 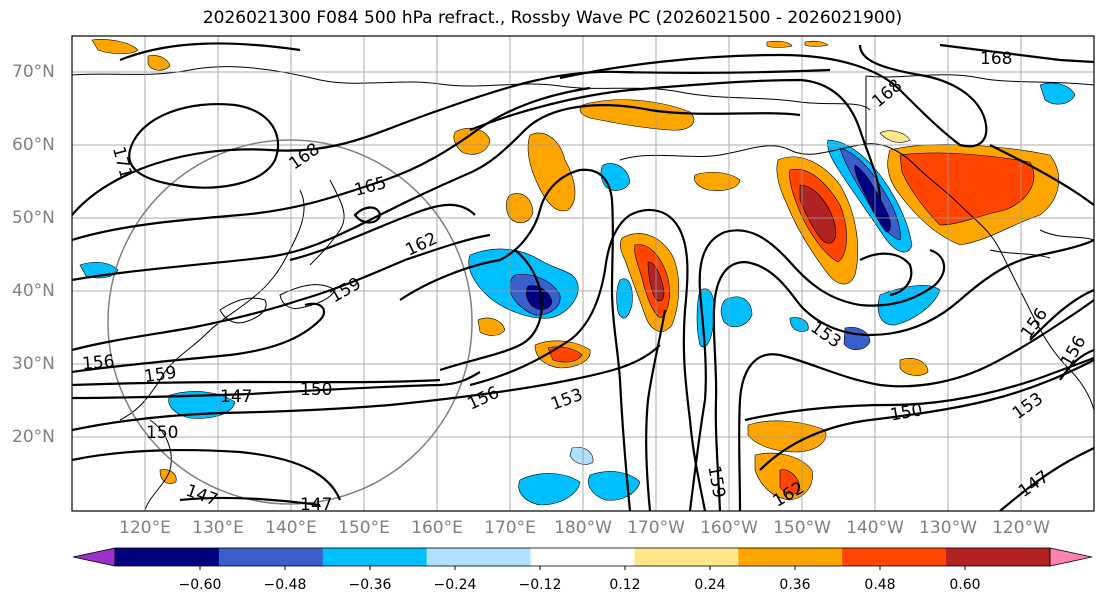 What do you see at coordinates (795, 585) in the screenshot?
I see `colorbar-tick-label: 0.36` at bounding box center [795, 585].